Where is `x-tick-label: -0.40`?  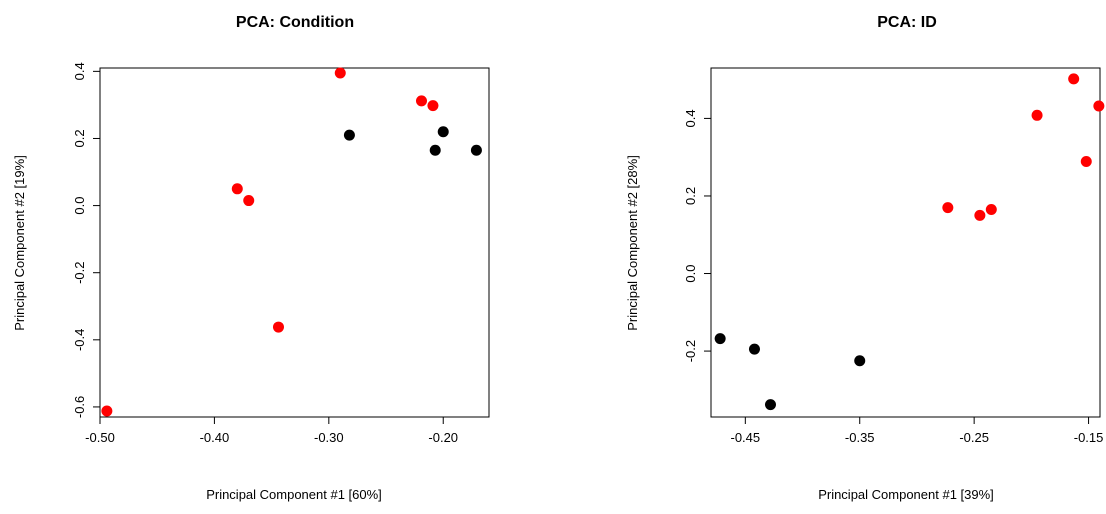
x-tick-label: -0.40 is located at coordinates (215, 437).